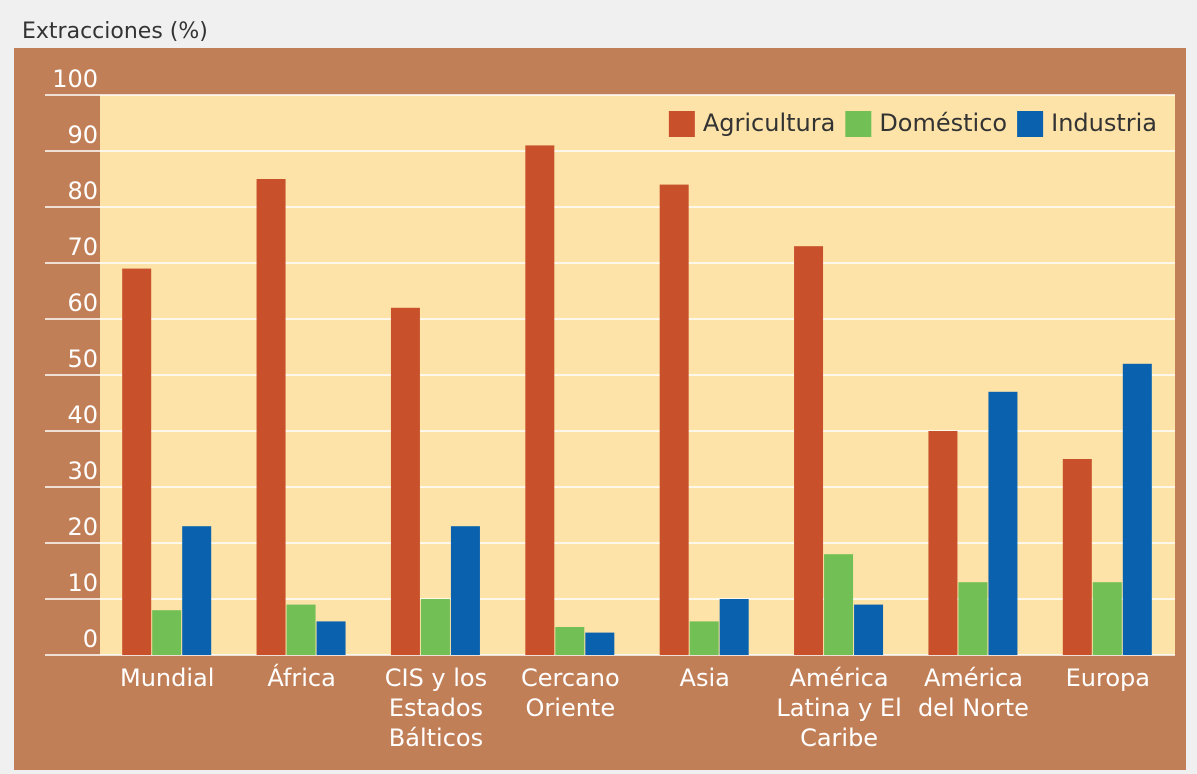  I want to click on x-tick-label: América del Norte, so click(973, 693).